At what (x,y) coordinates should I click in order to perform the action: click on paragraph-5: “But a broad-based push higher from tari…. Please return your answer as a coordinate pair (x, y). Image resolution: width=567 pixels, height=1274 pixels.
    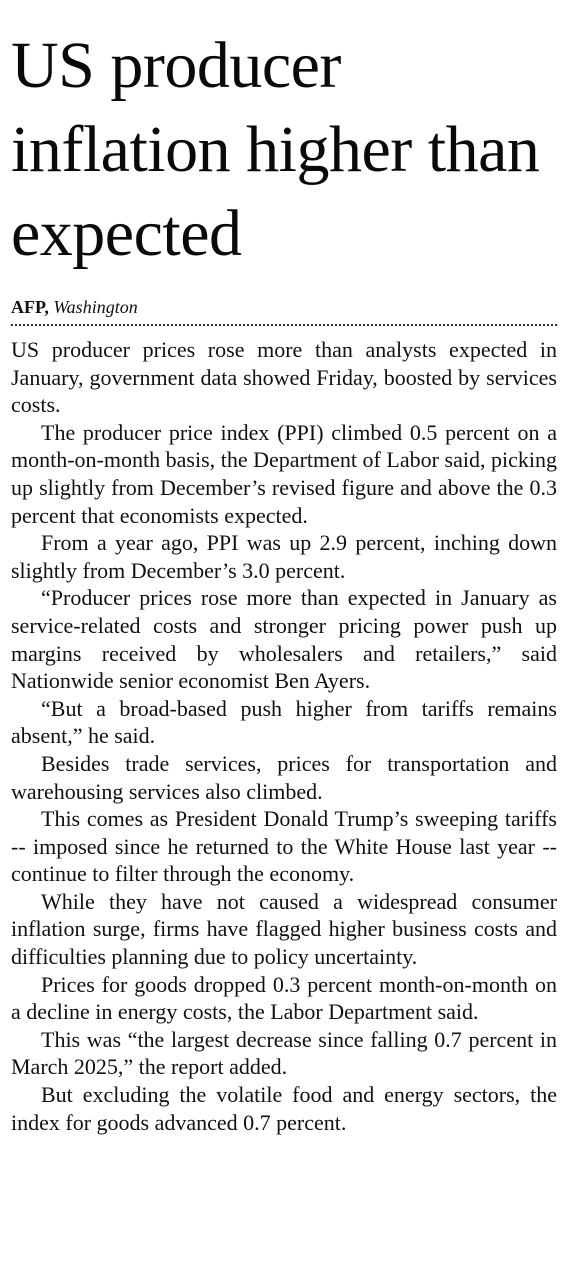
    Looking at the image, I should click on (284, 722).